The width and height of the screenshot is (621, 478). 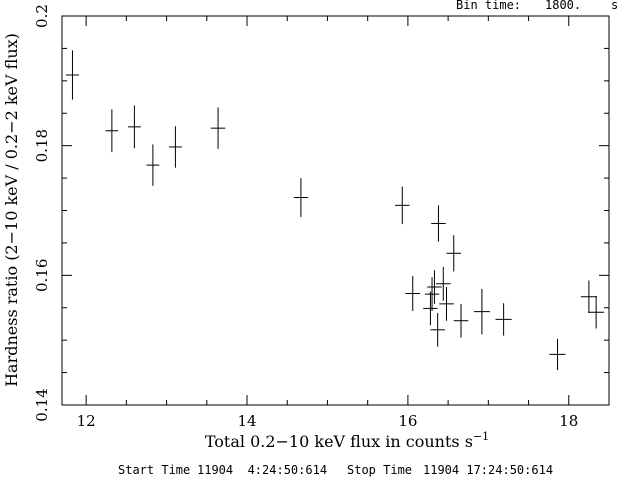 I want to click on y-tick-label: 0.14, so click(x=42, y=404).